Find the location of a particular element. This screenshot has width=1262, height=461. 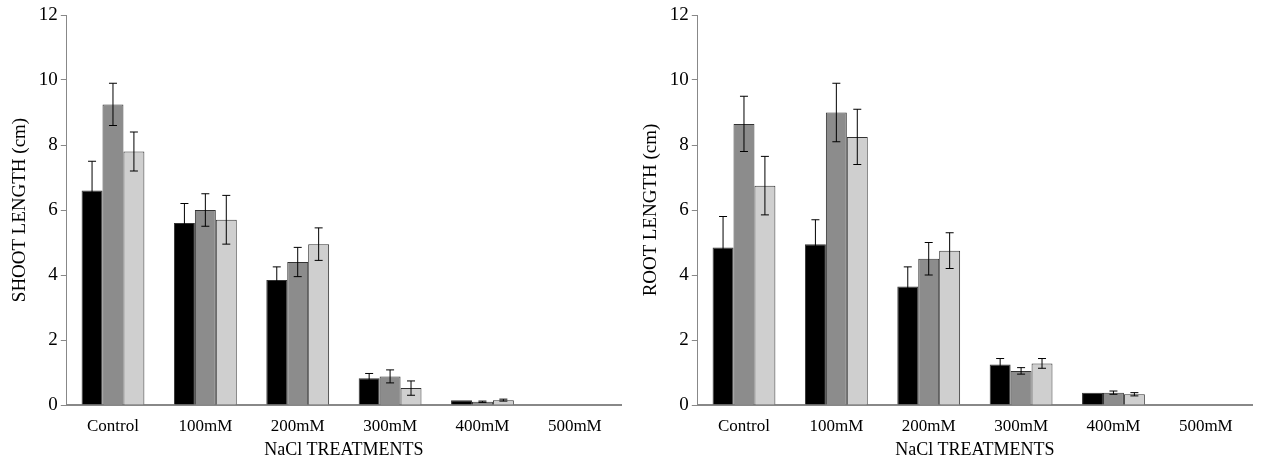

y-axis-title: ROOT LENGTH (cm) is located at coordinates (650, 210).